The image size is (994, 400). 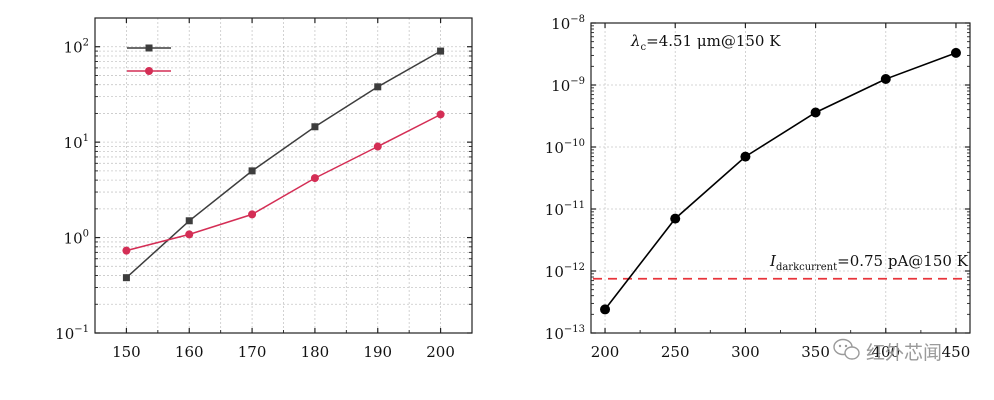 I want to click on x-tick-label: 450, so click(x=956, y=352).